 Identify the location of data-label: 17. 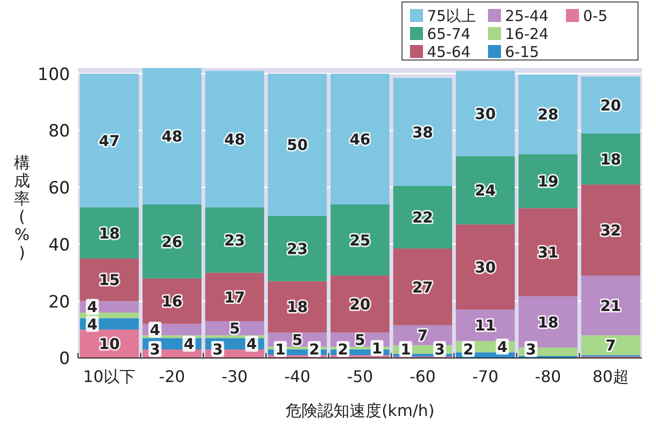
(235, 297).